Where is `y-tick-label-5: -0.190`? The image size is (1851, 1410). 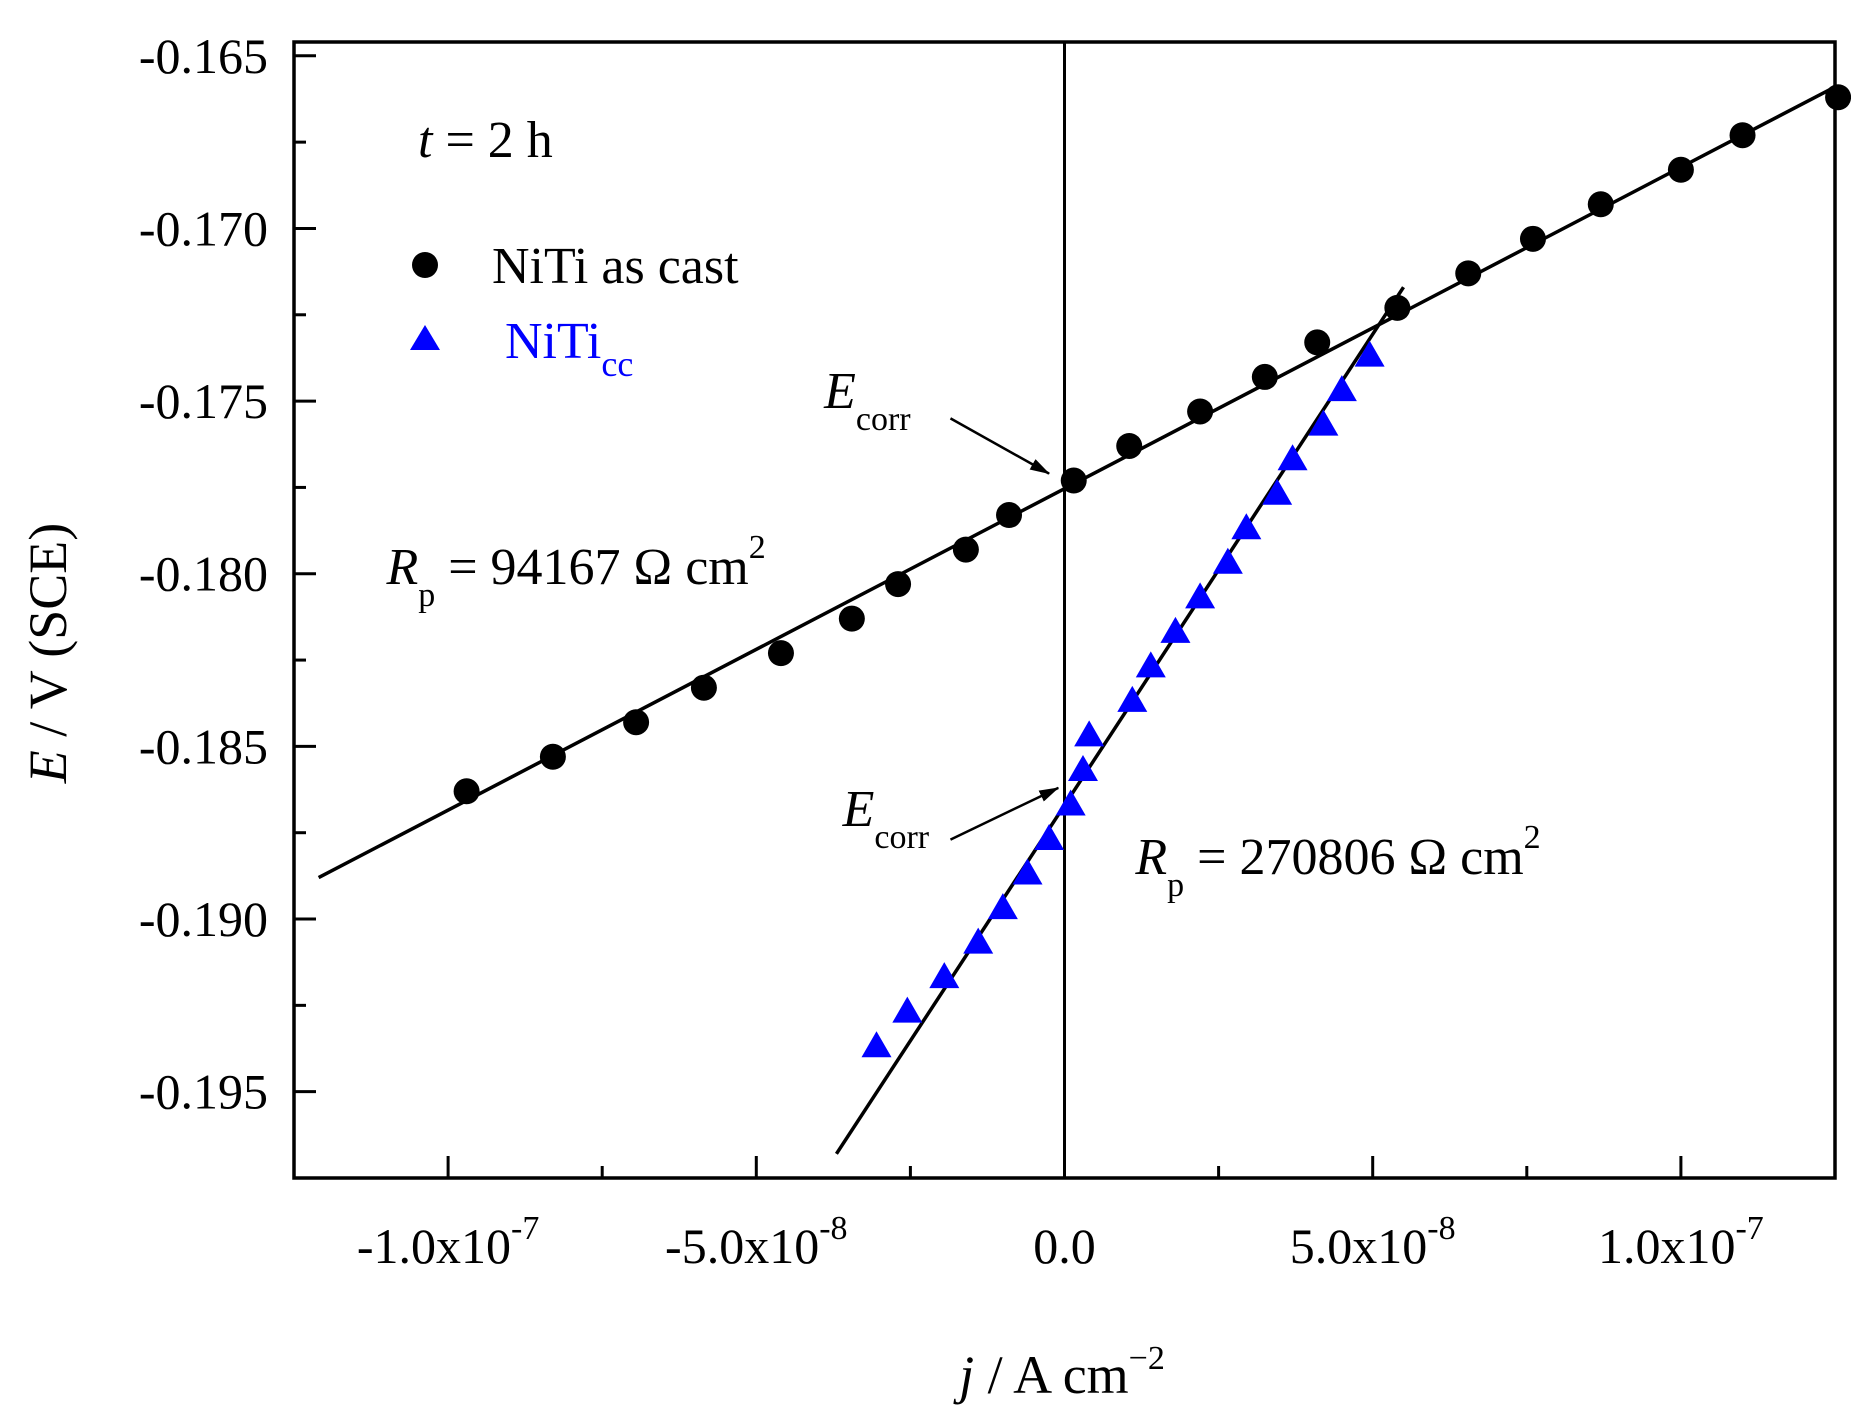 y-tick-label-5: -0.190 is located at coordinates (203, 919).